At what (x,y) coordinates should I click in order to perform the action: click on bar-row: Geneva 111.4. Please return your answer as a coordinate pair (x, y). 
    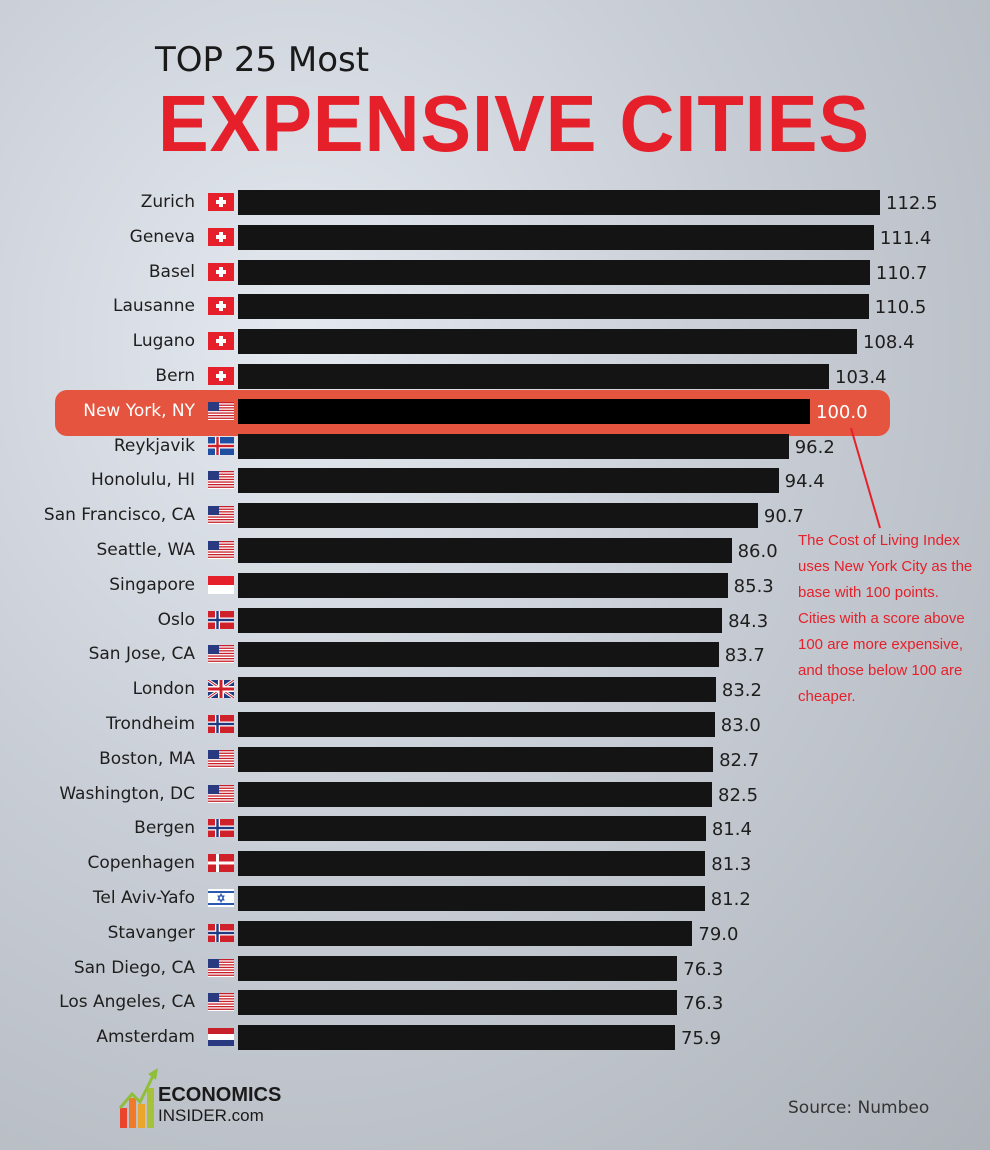
    Looking at the image, I should click on (495, 238).